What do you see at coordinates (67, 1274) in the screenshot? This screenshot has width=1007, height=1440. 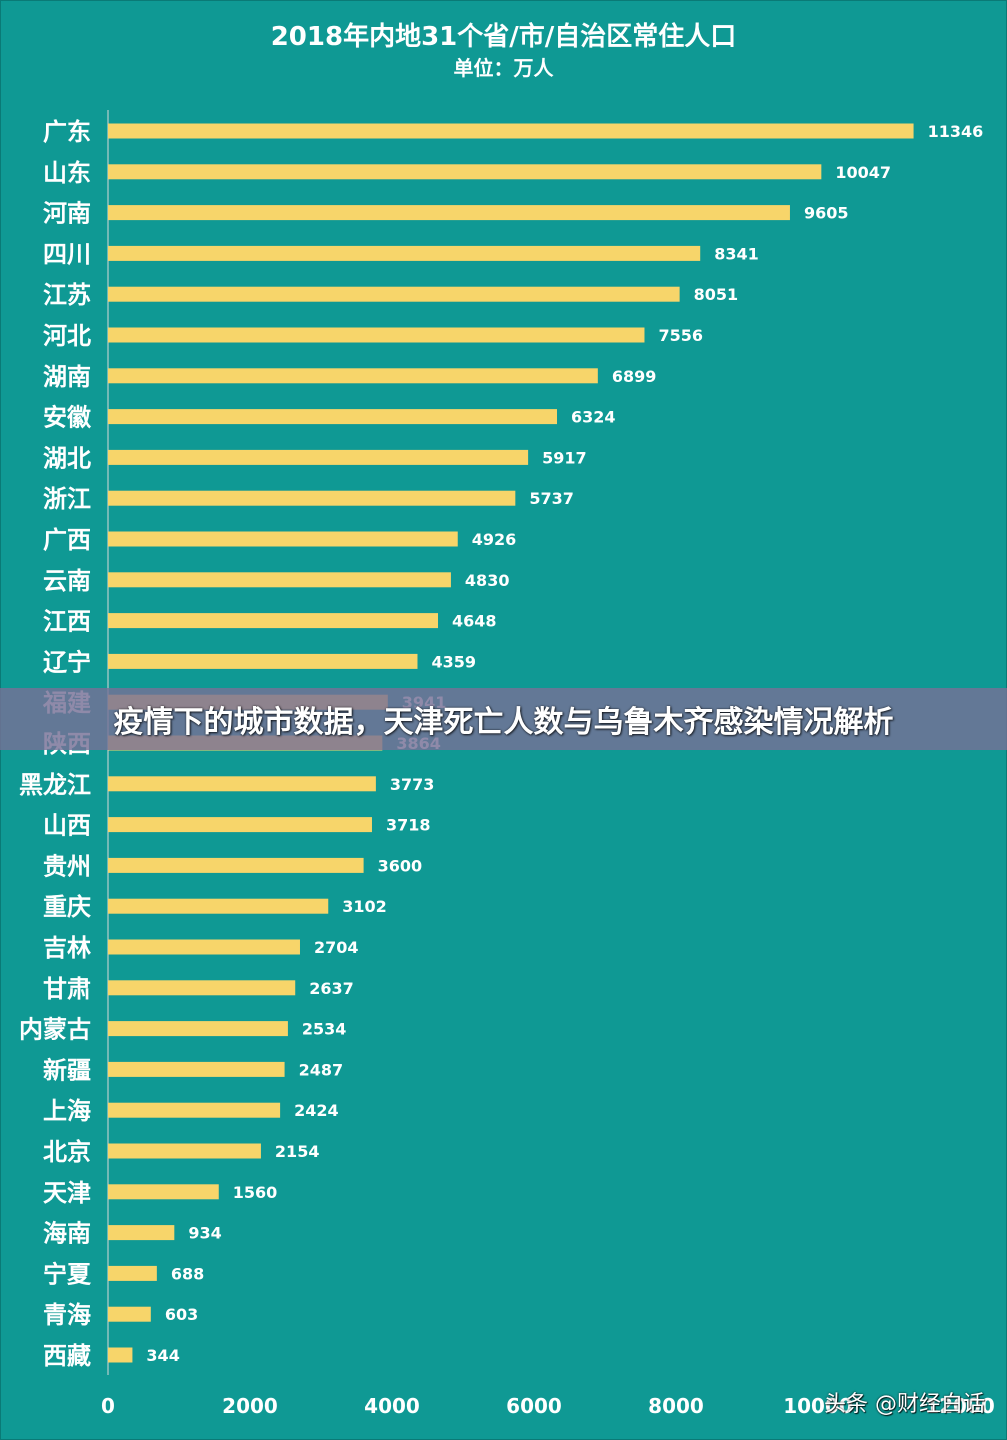 I see `category-label: 宁夏` at bounding box center [67, 1274].